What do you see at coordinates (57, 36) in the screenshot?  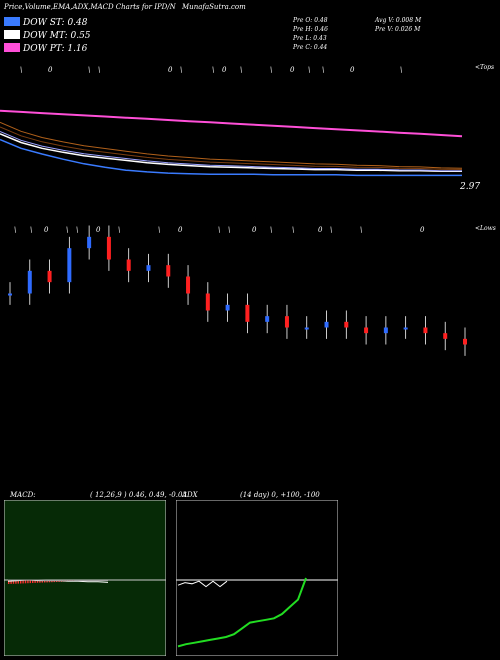 I see `legend-label-mt: DOW MT: 0.55` at bounding box center [57, 36].